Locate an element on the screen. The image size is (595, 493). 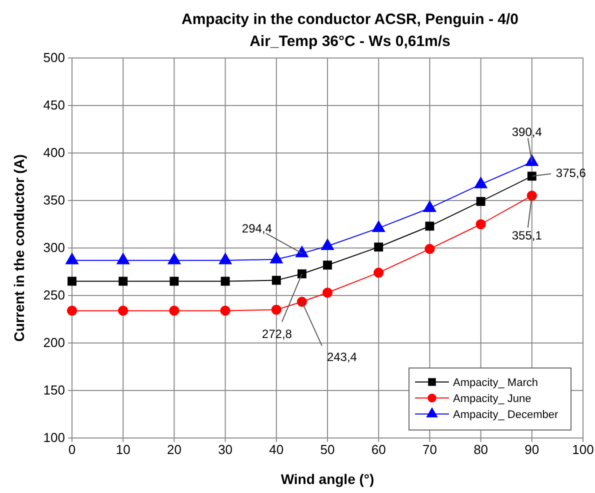
data-label: 272,8 is located at coordinates (277, 333).